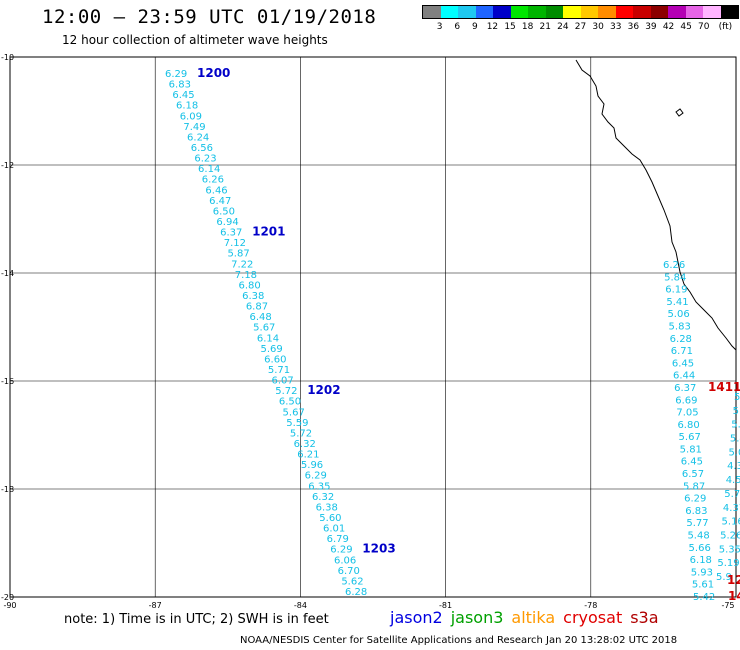  Describe the element at coordinates (439, 27) in the screenshot. I see `colorbar-label: 3` at that location.